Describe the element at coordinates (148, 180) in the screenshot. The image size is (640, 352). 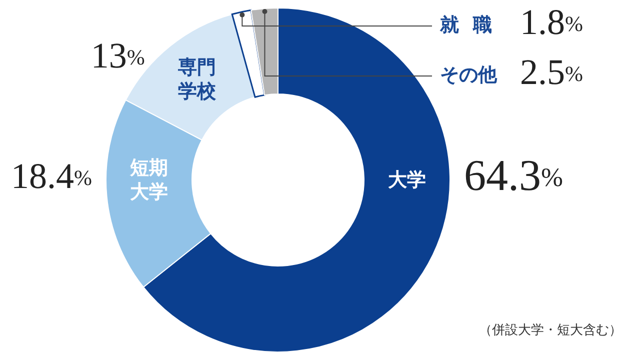
I see `slice-label: 短期大学` at that location.